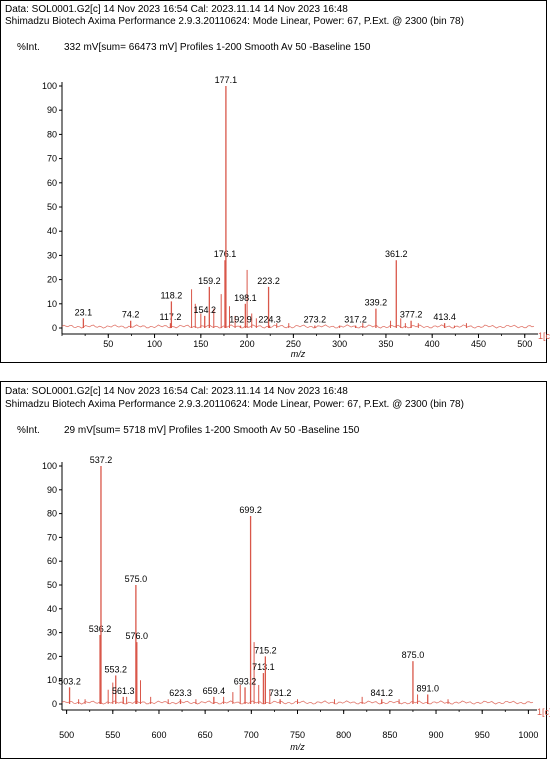 The image size is (550, 759). Describe the element at coordinates (214, 691) in the screenshot. I see `peak-label: 659.4` at that location.